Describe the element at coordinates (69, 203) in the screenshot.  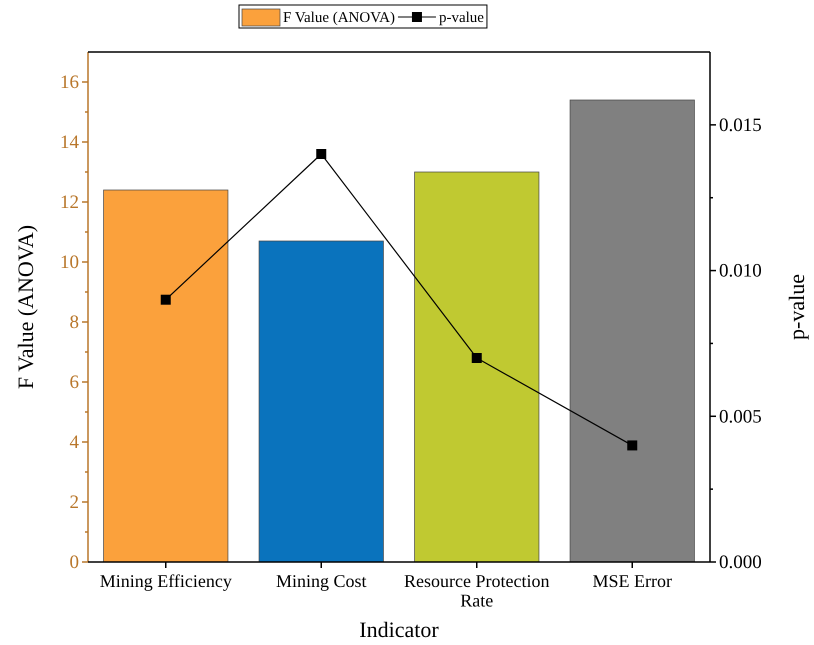
I see `y-tick-label: 12` at that location.